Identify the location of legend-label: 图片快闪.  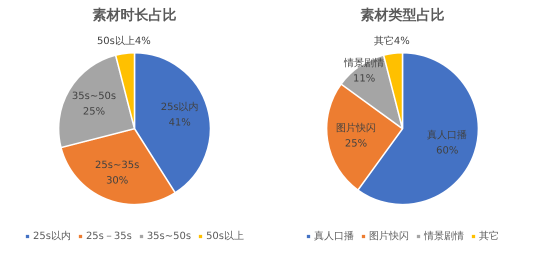
(389, 236).